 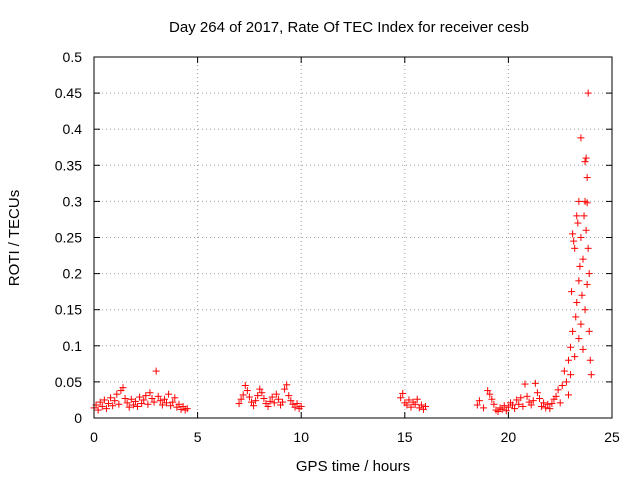 What do you see at coordinates (301, 437) in the screenshot?
I see `x-tick-label: 10` at bounding box center [301, 437].